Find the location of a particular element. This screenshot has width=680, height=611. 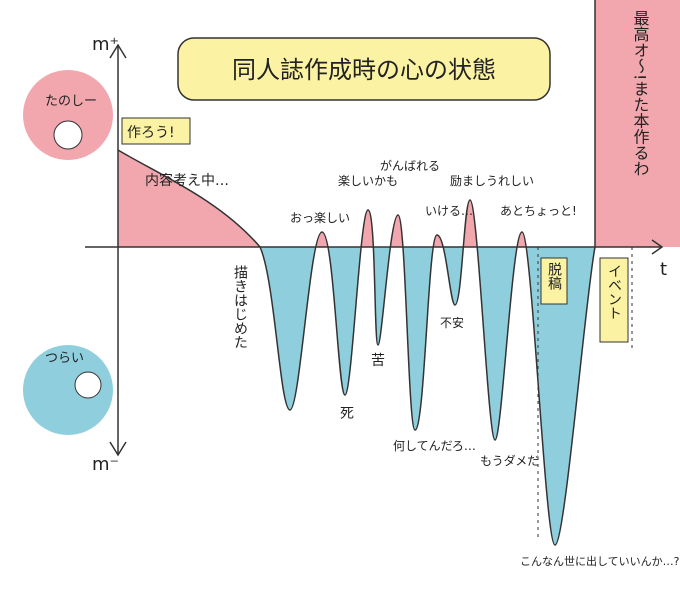

y-top-label: m⁺ is located at coordinates (105, 44).